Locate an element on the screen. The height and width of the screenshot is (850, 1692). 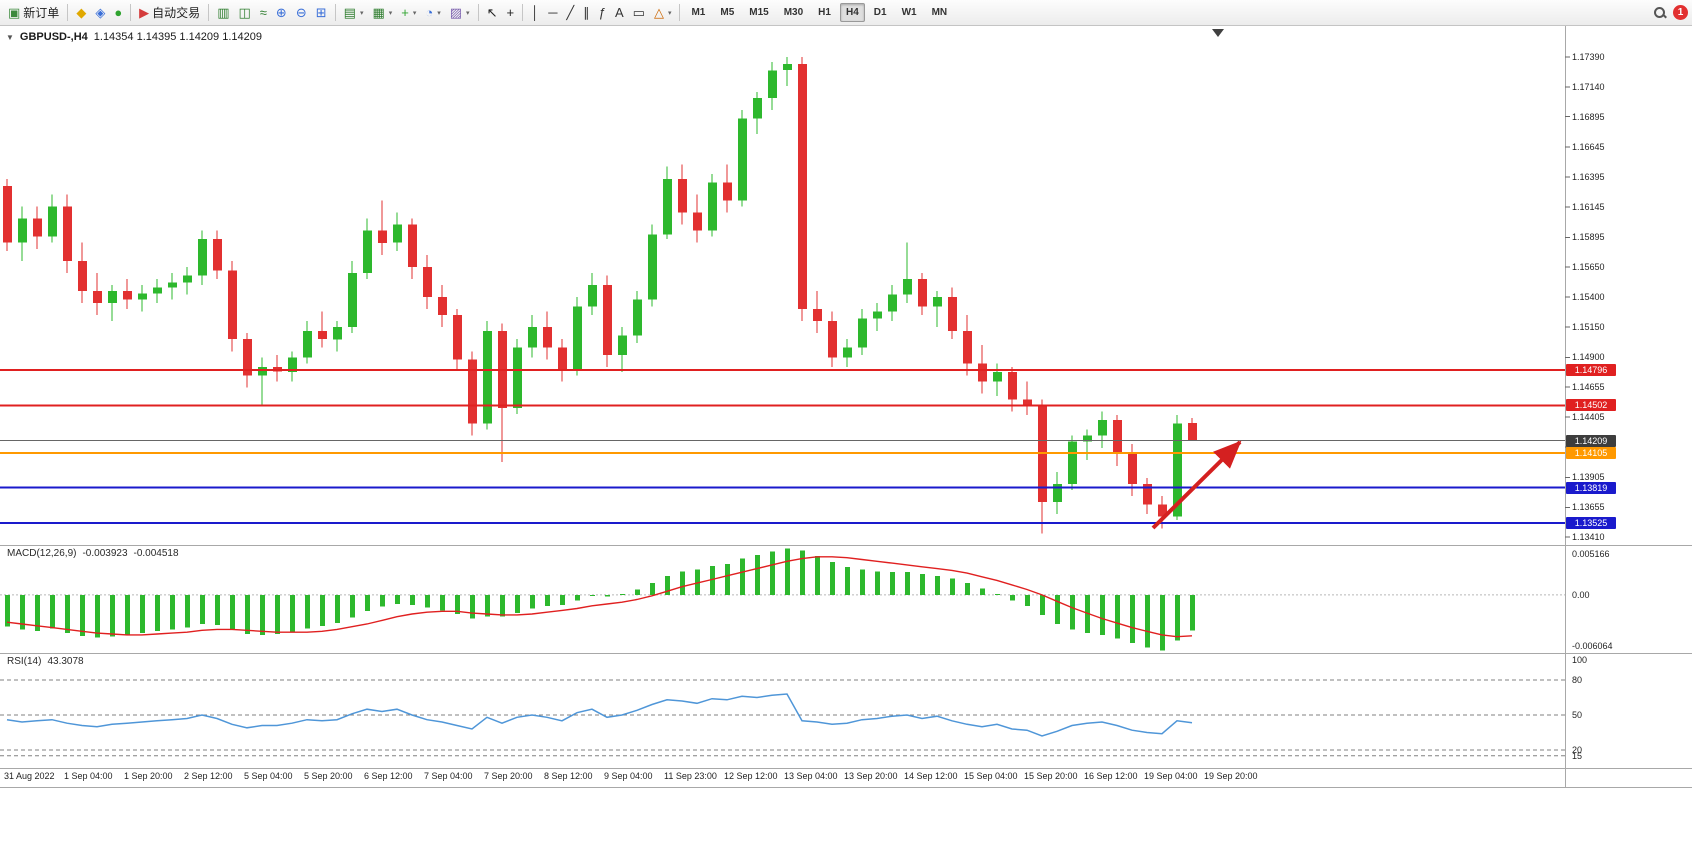
timeframe-m1-button: M1 is located at coordinates (698, 12).